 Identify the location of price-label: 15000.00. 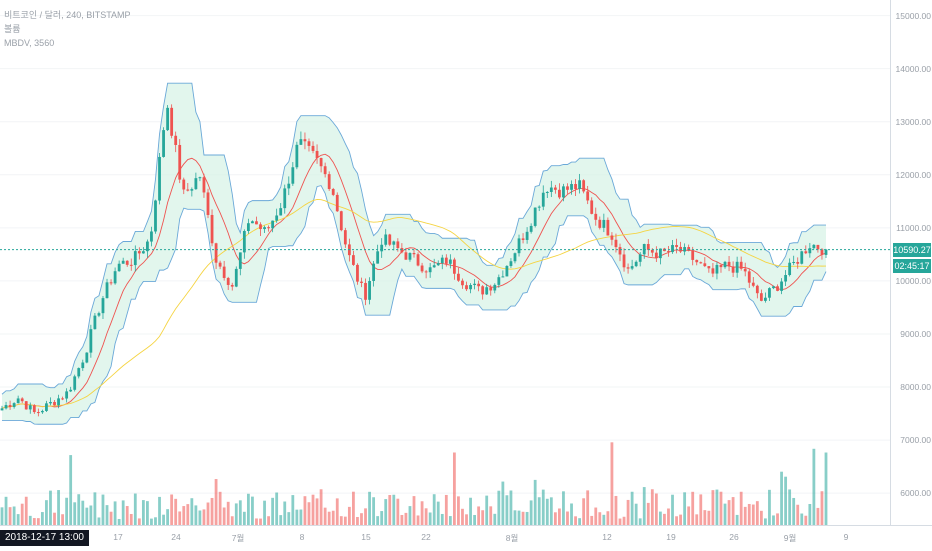
(913, 15).